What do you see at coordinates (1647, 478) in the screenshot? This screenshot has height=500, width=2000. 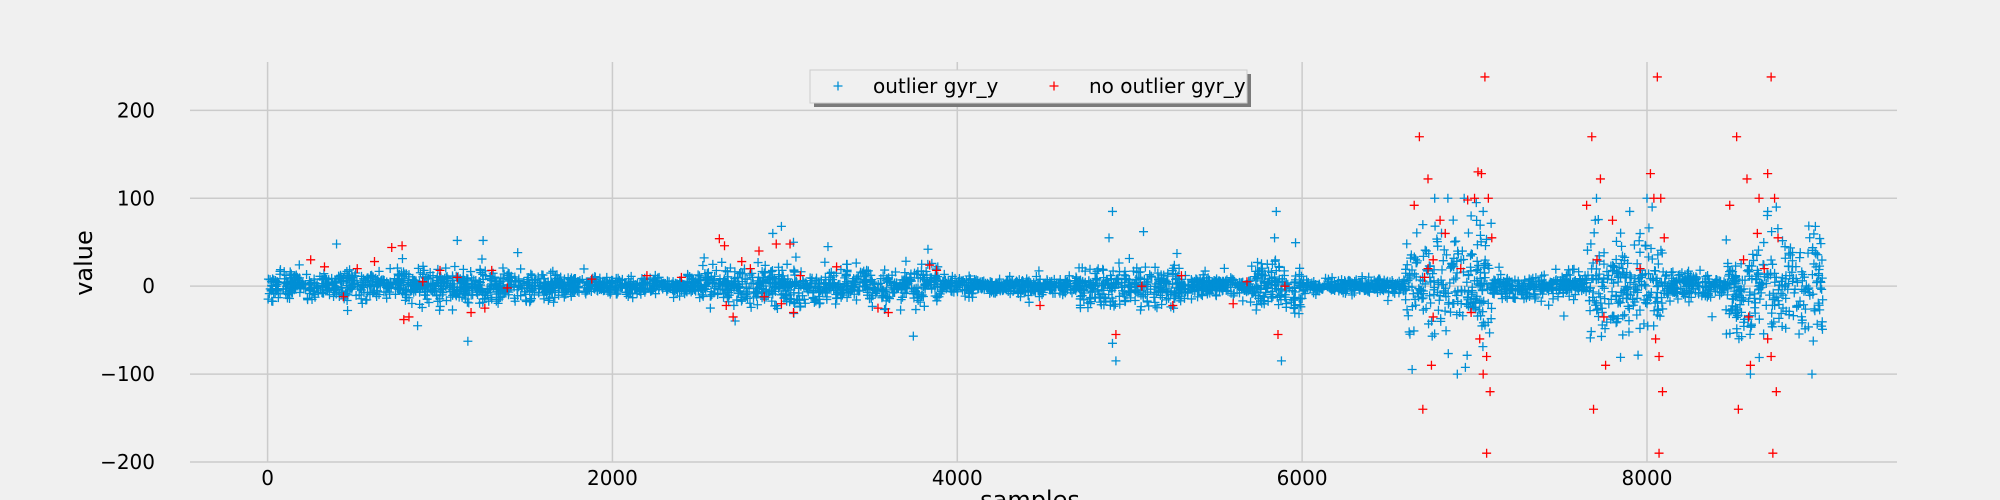 I see `x-tick-label: 8000` at bounding box center [1647, 478].